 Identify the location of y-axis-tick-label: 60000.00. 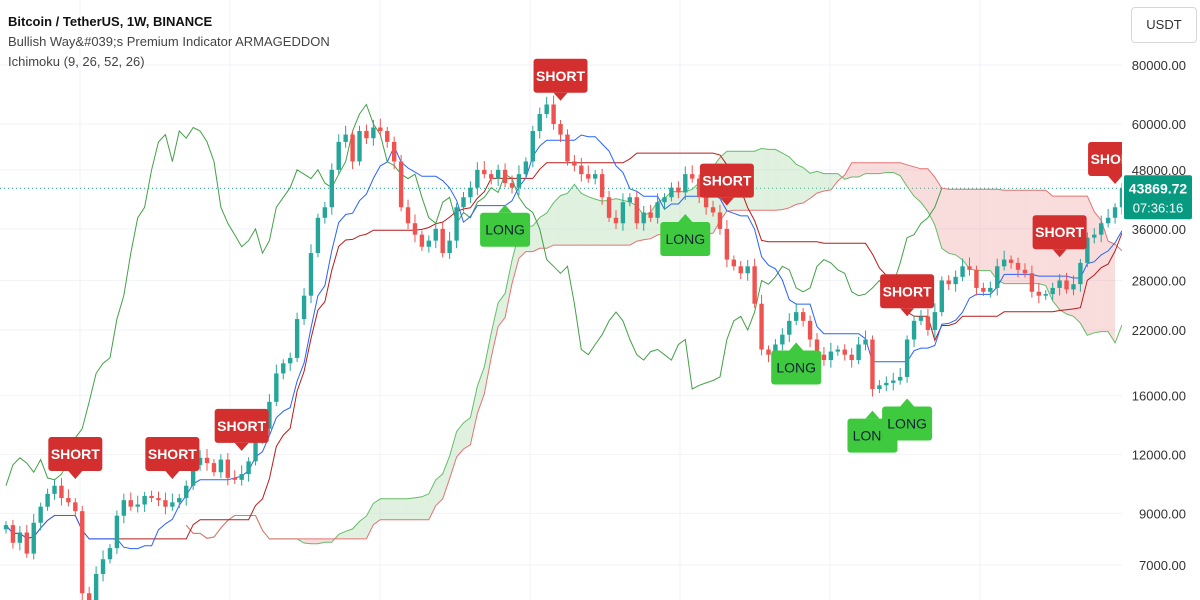
(1159, 124).